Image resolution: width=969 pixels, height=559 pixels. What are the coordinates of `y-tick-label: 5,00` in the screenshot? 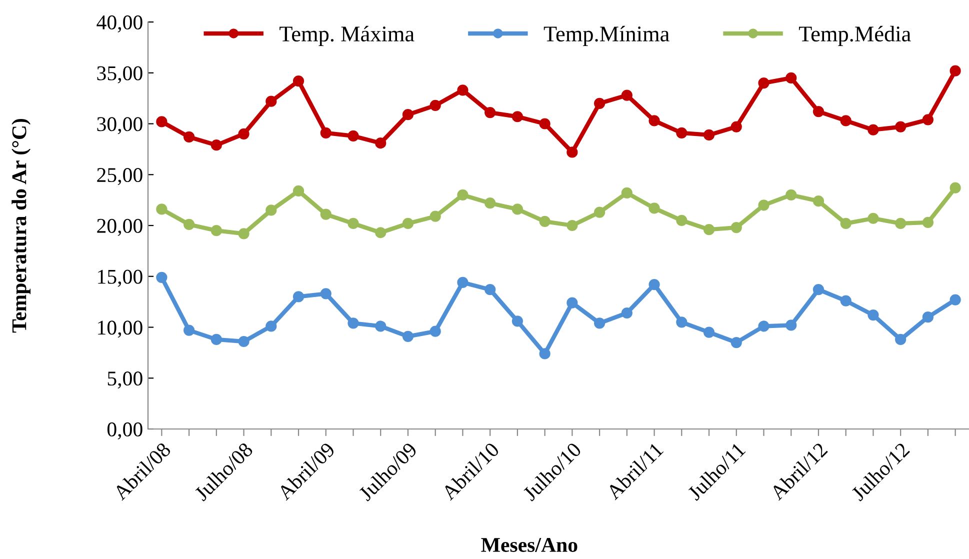 It's located at (125, 380).